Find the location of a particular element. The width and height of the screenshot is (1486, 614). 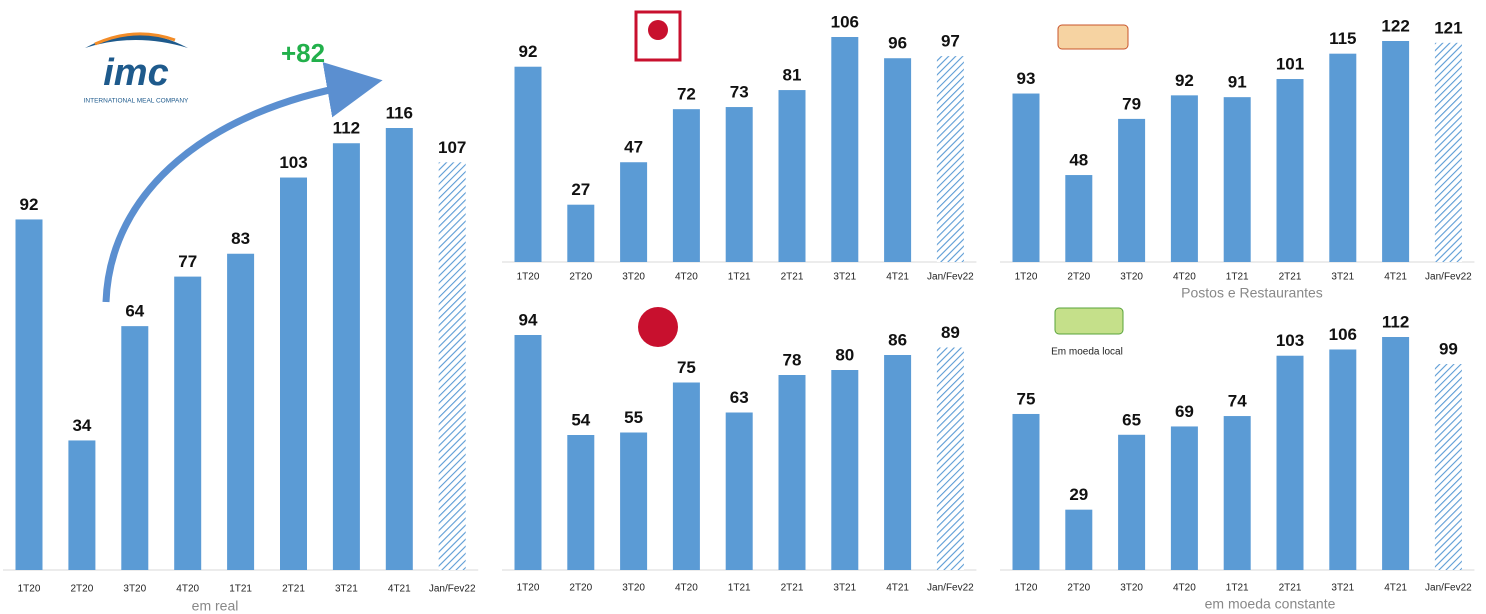

value-label: 72 is located at coordinates (686, 94).